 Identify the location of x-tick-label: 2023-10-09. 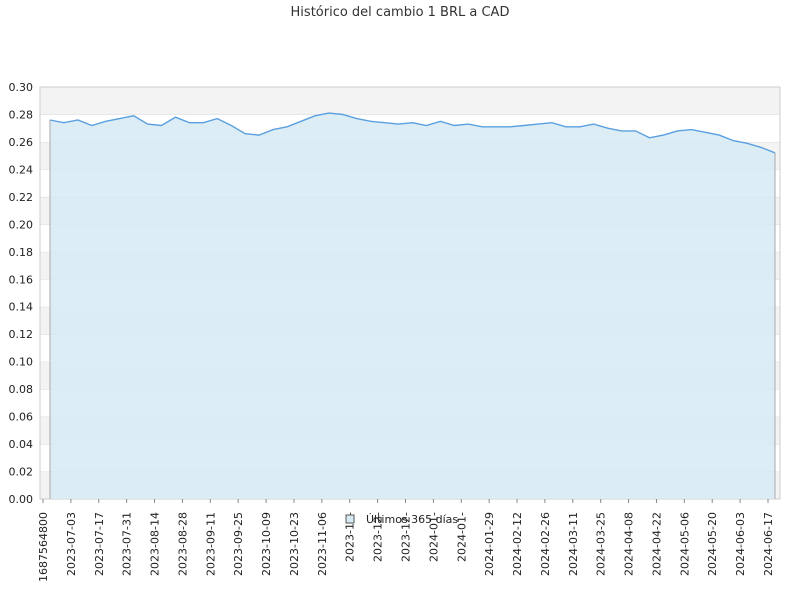
(266, 544).